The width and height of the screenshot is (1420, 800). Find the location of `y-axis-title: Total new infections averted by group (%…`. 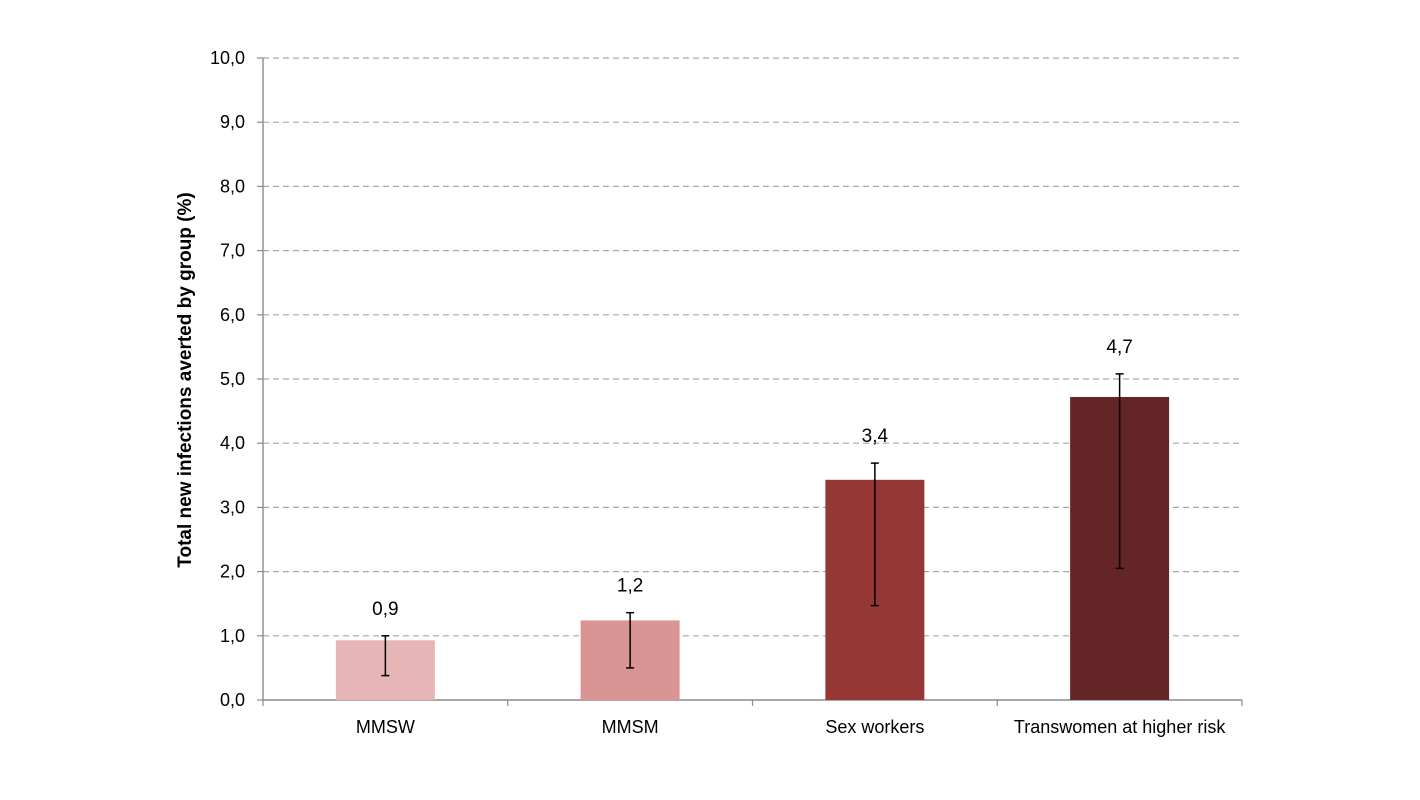

y-axis-title: Total new infections averted by group (%… is located at coordinates (185, 379).